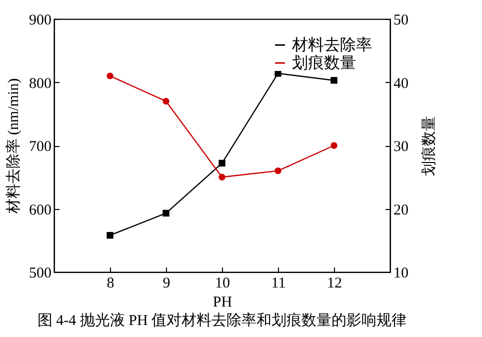 This screenshot has width=482, height=337. Describe the element at coordinates (40, 84) in the screenshot. I see `y-tick-label: 800` at that location.